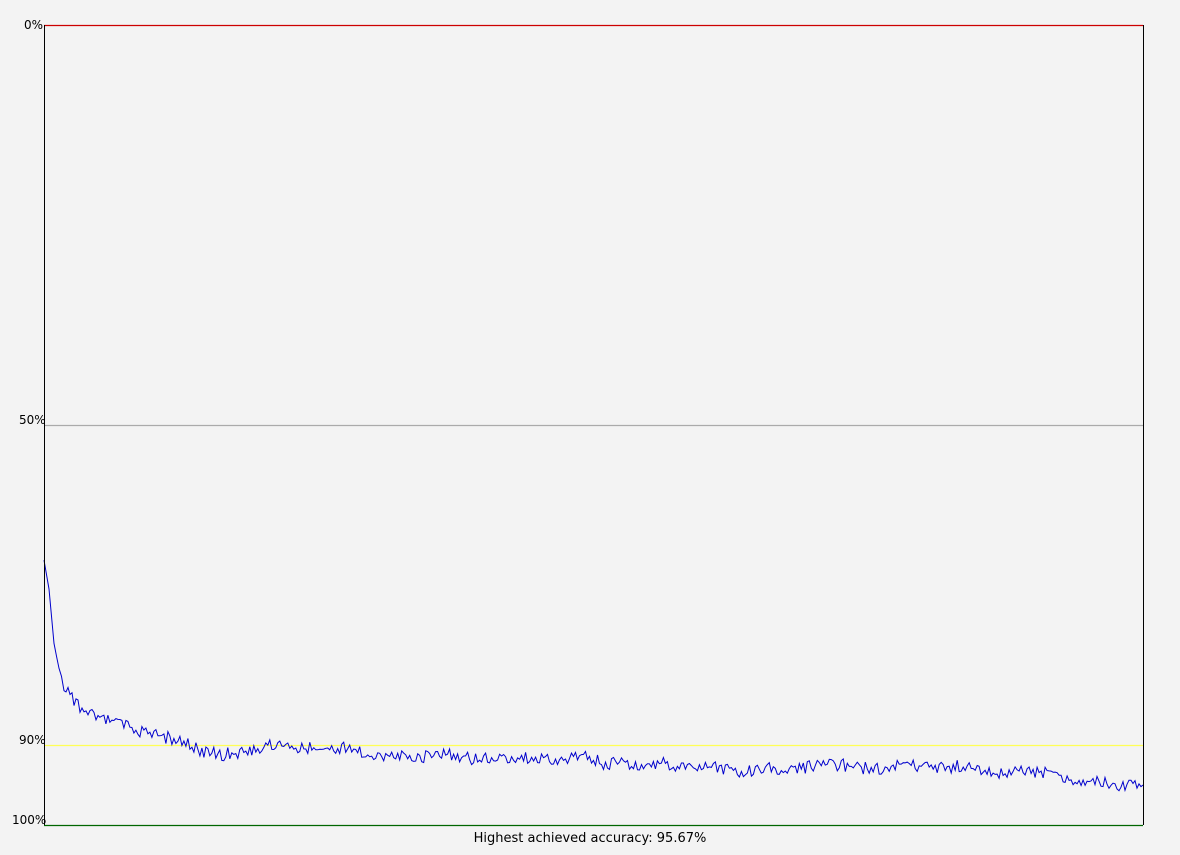 The width and height of the screenshot is (1180, 855). Describe the element at coordinates (34, 25) in the screenshot. I see `y-tick-label: 0%` at that location.